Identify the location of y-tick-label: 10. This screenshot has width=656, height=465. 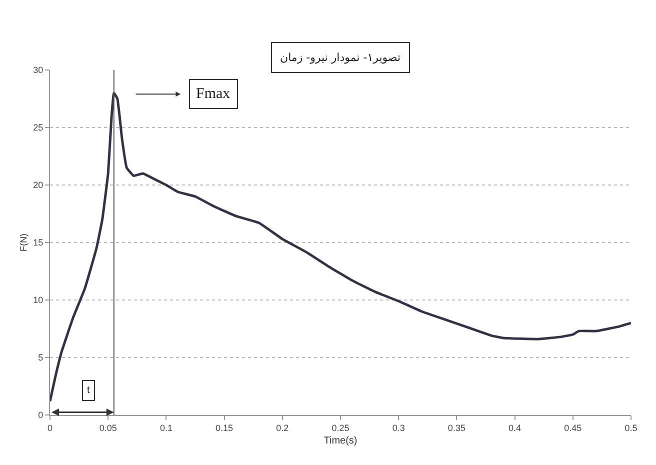
(38, 300).